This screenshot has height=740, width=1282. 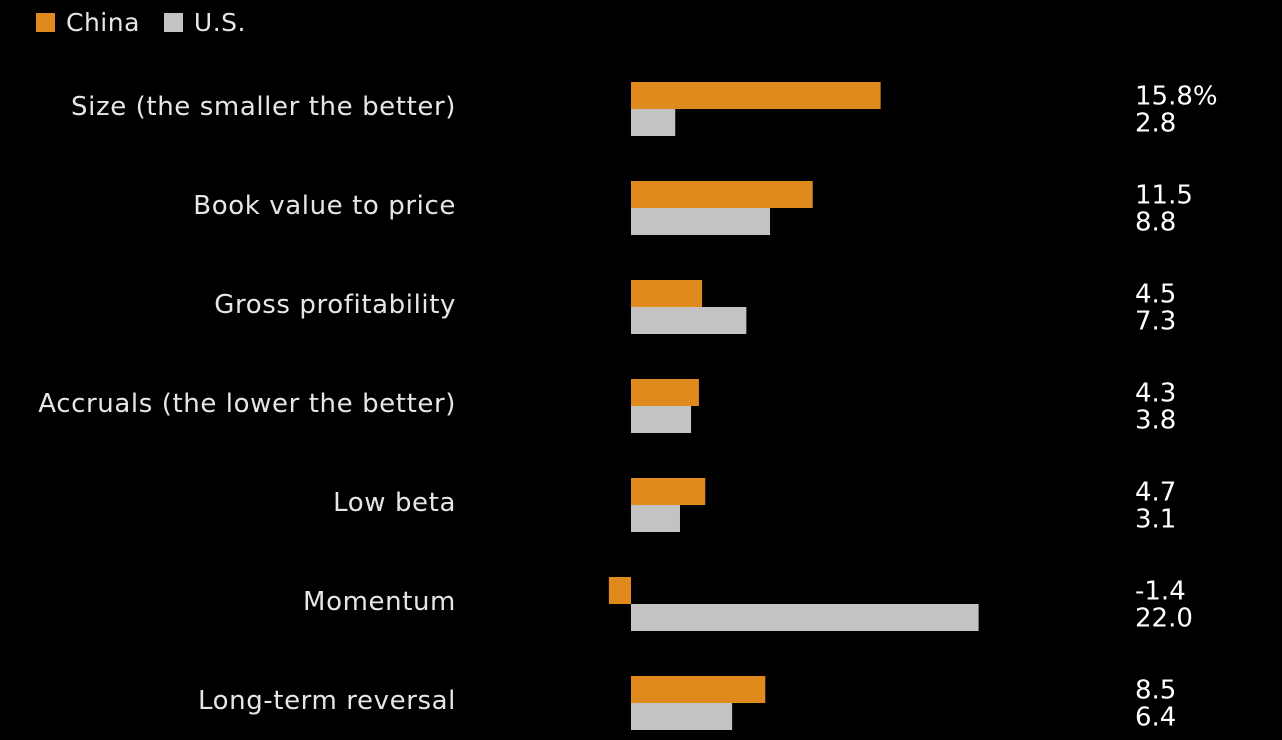 I want to click on value-label-china-accruals-the-lower-the-better: 4.3, so click(x=1155, y=394).